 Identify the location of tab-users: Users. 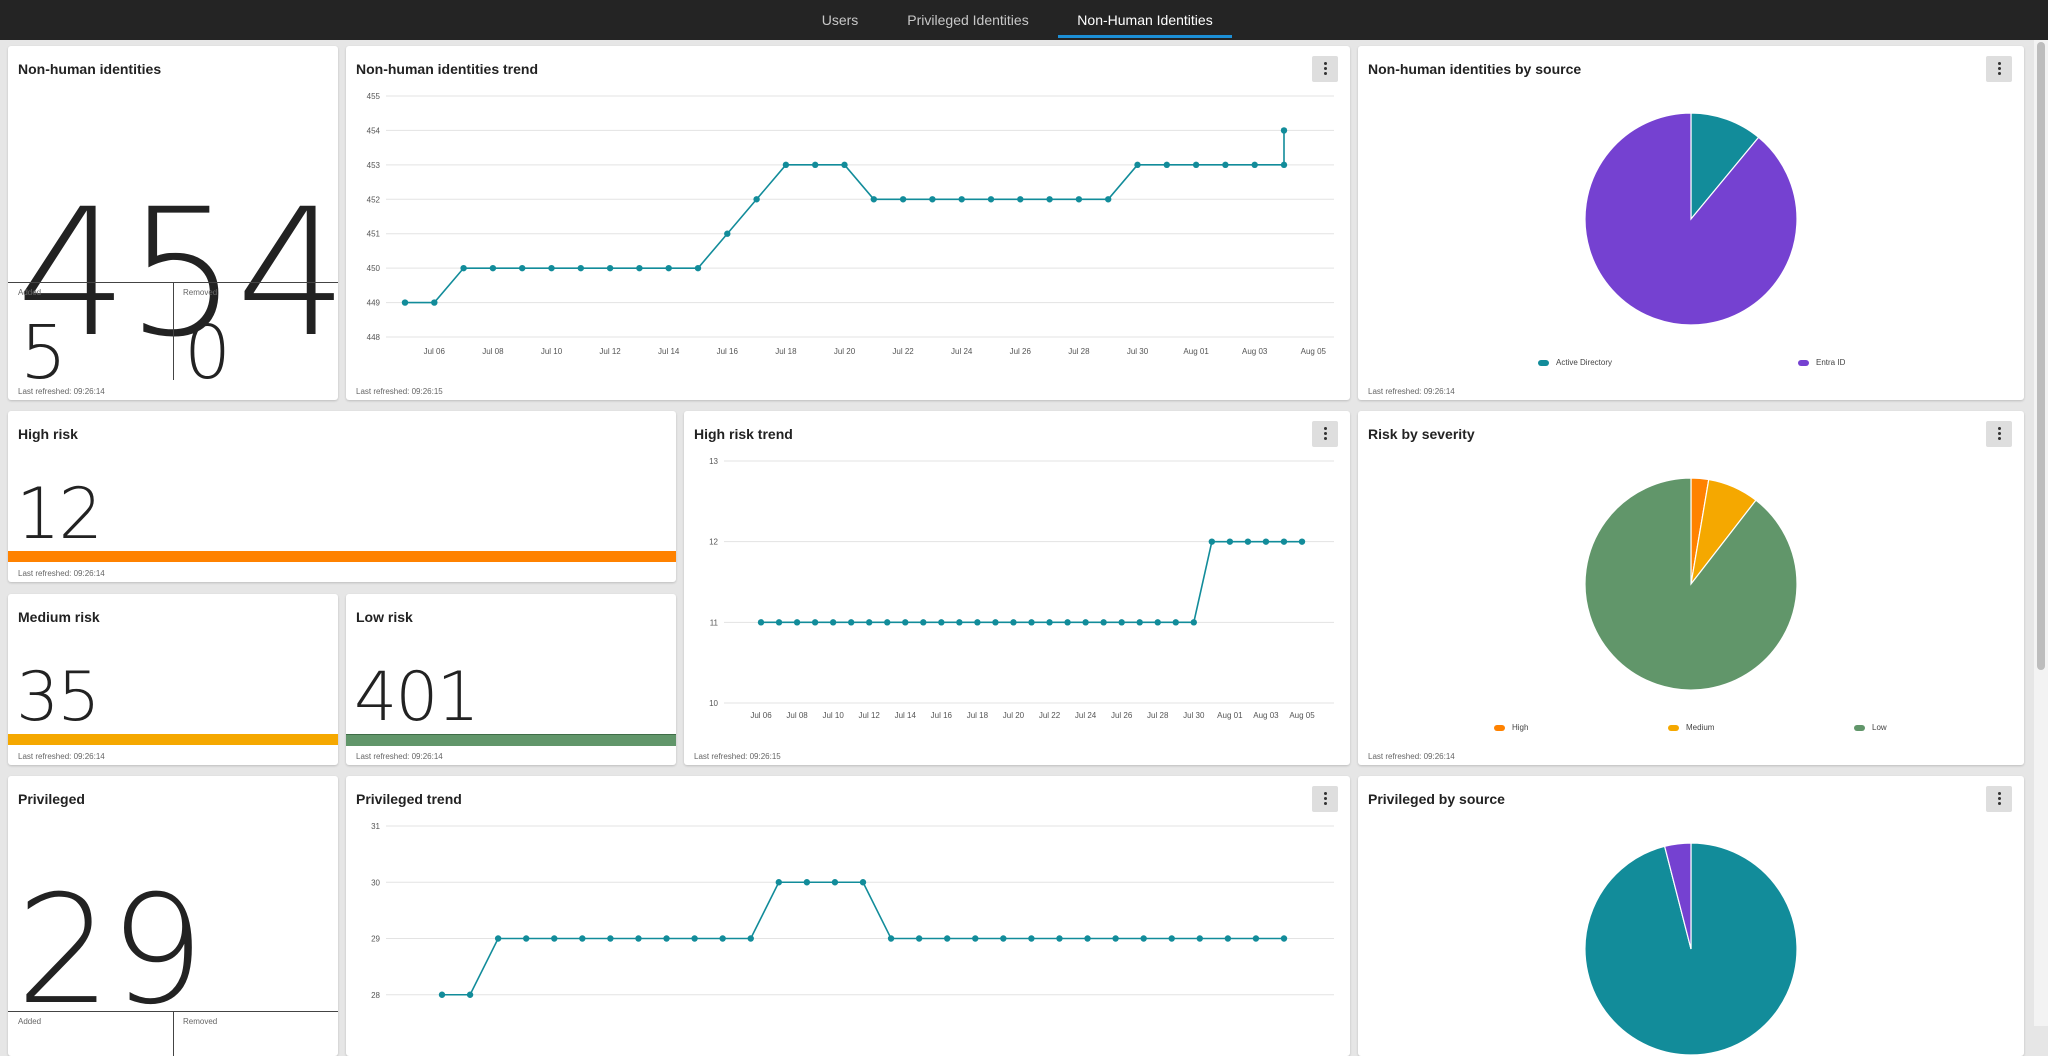
(840, 20).